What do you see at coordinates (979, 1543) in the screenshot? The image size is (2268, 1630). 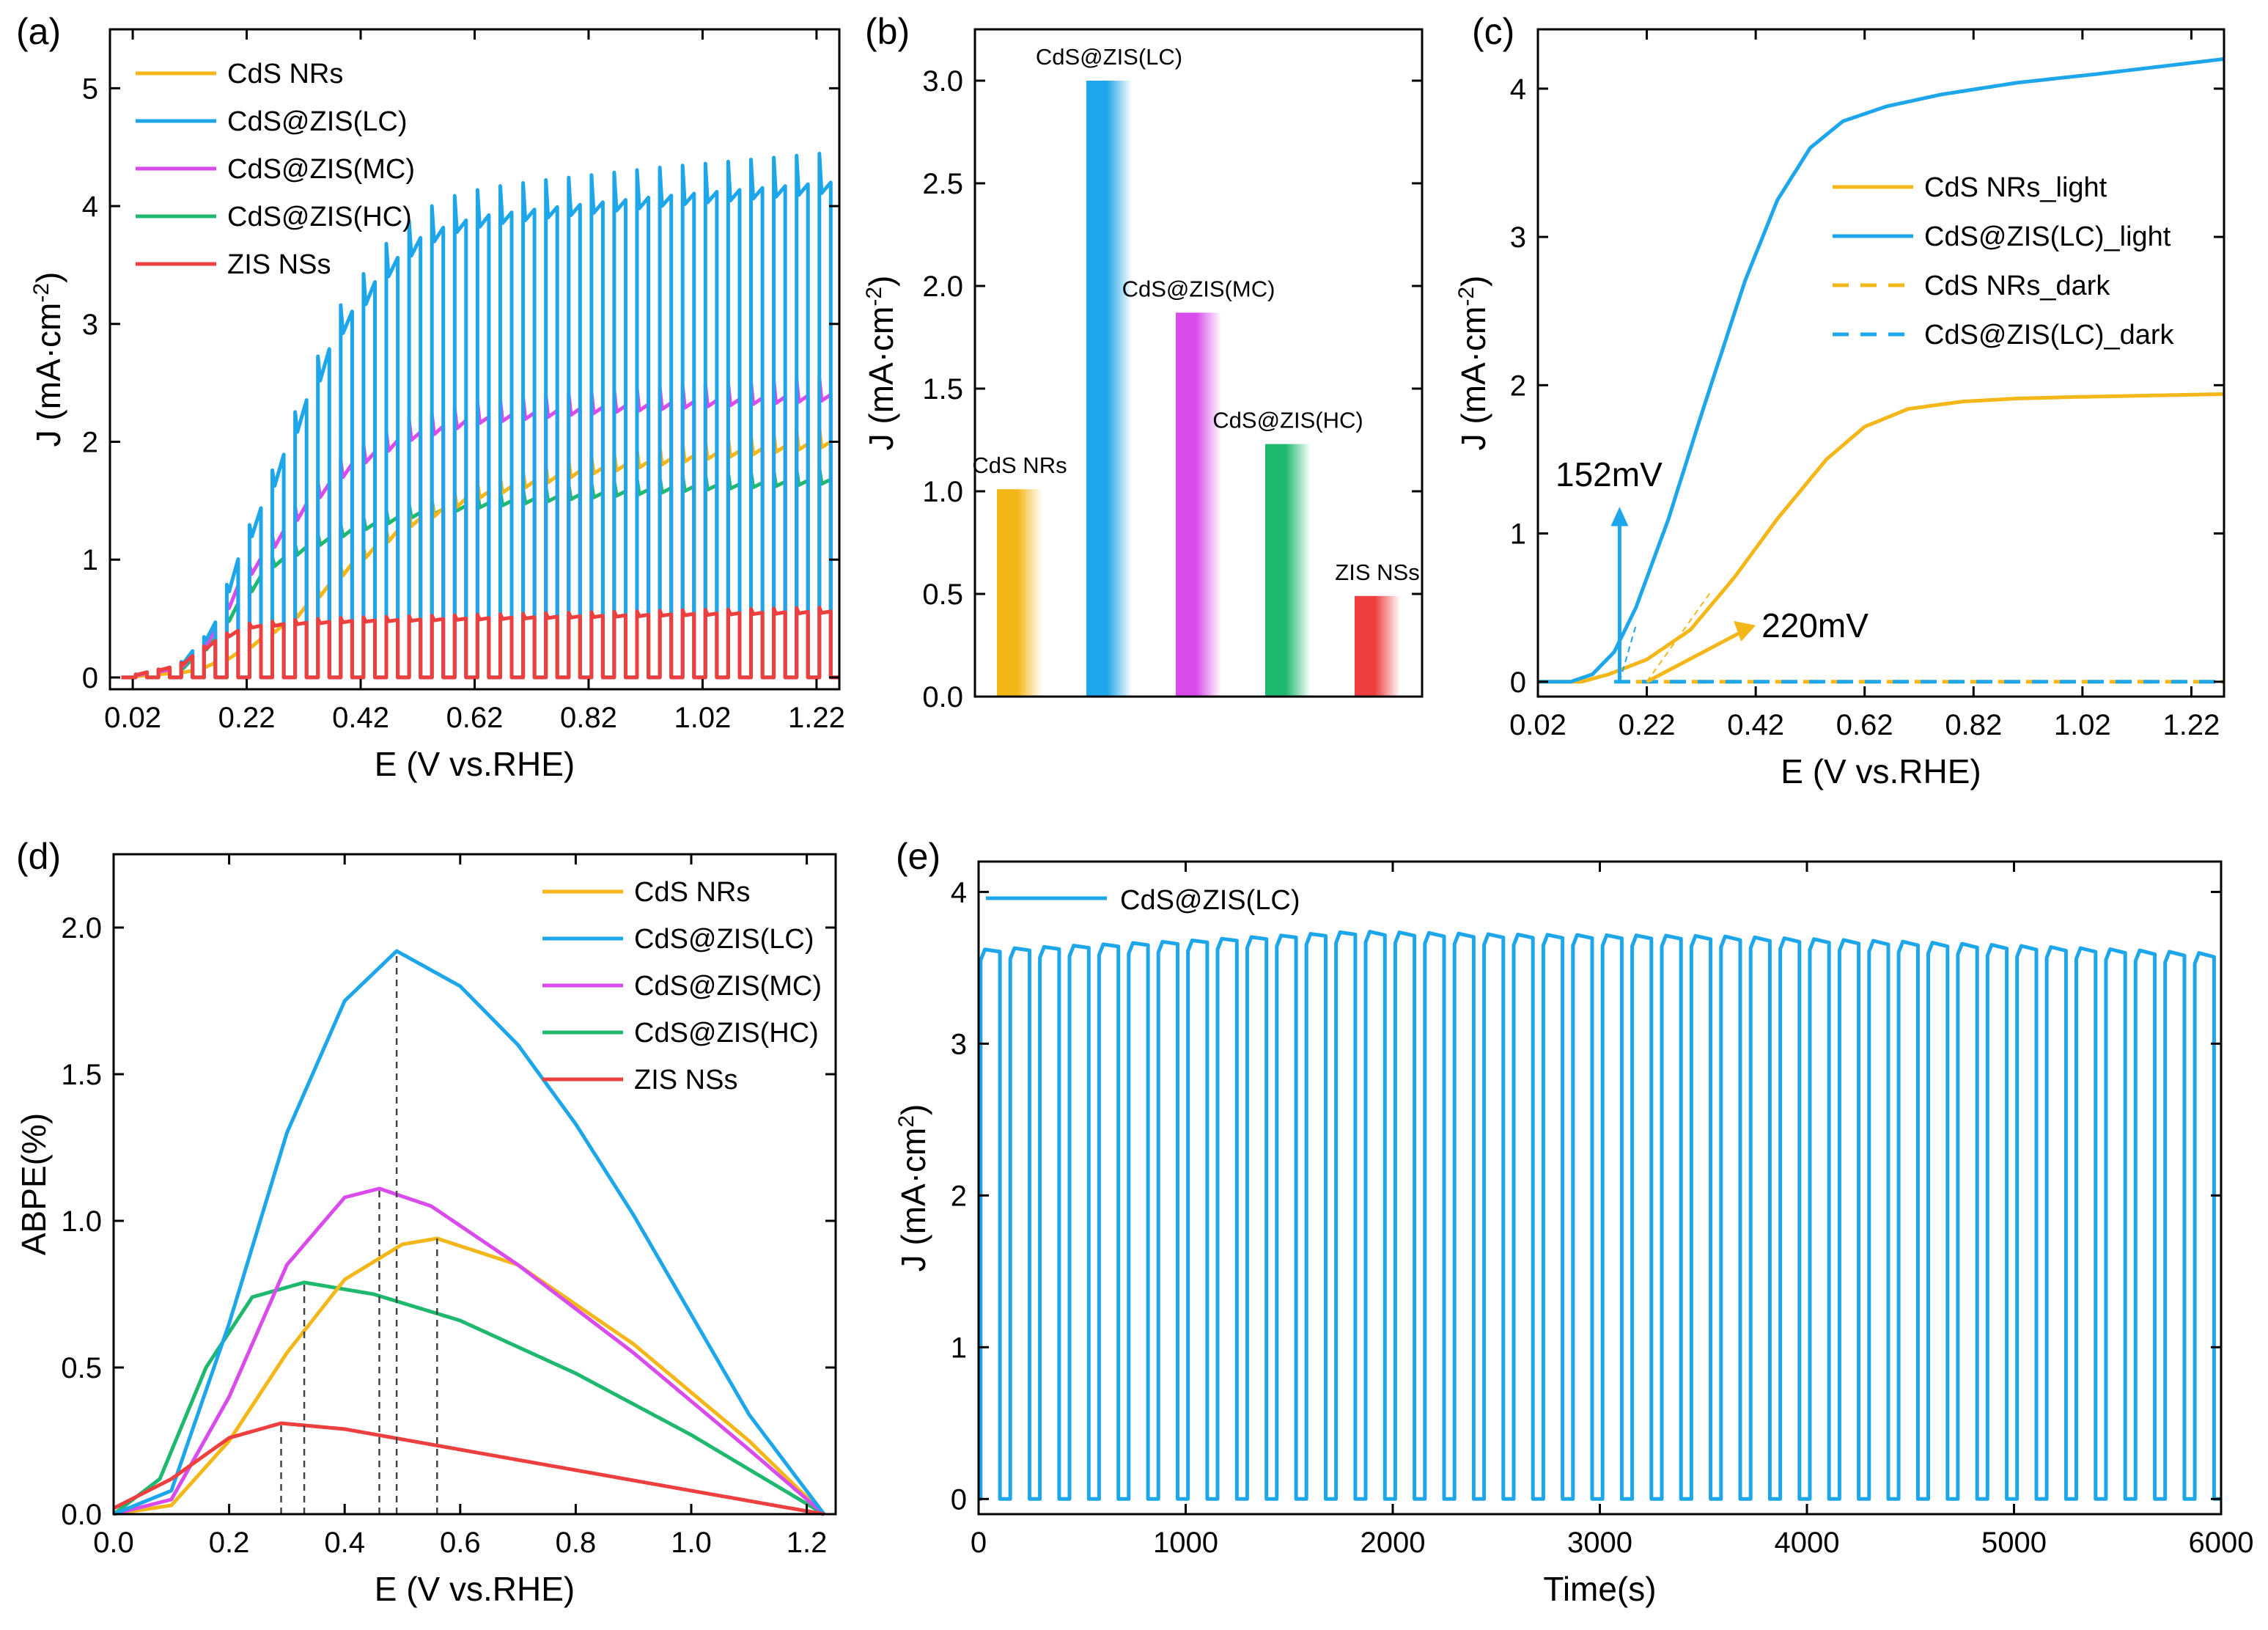 I see `x-tick-label: 0` at bounding box center [979, 1543].